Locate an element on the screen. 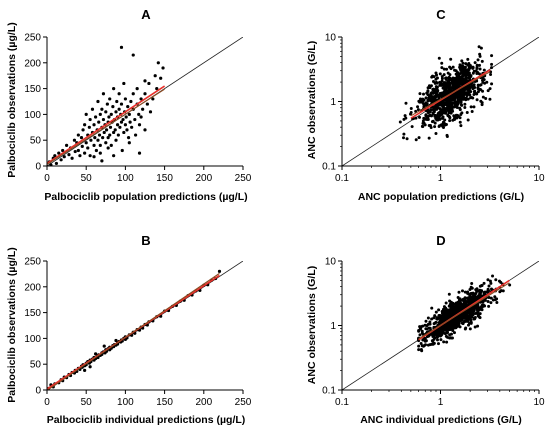 Image resolution: width=550 pixels, height=431 pixels. x-tick-label: 200 is located at coordinates (203, 178).